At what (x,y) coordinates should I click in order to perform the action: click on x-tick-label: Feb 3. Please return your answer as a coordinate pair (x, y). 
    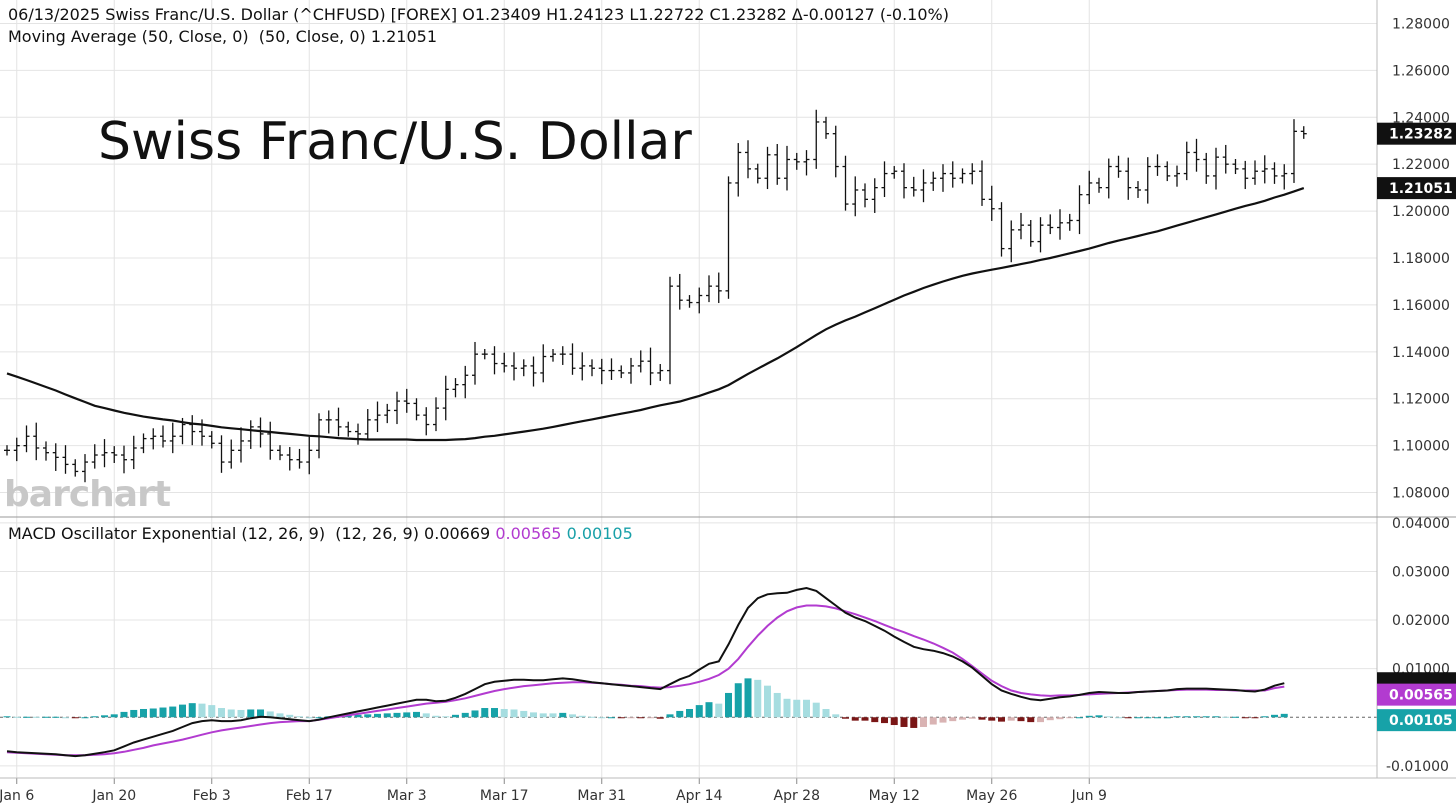
    Looking at the image, I should click on (212, 796).